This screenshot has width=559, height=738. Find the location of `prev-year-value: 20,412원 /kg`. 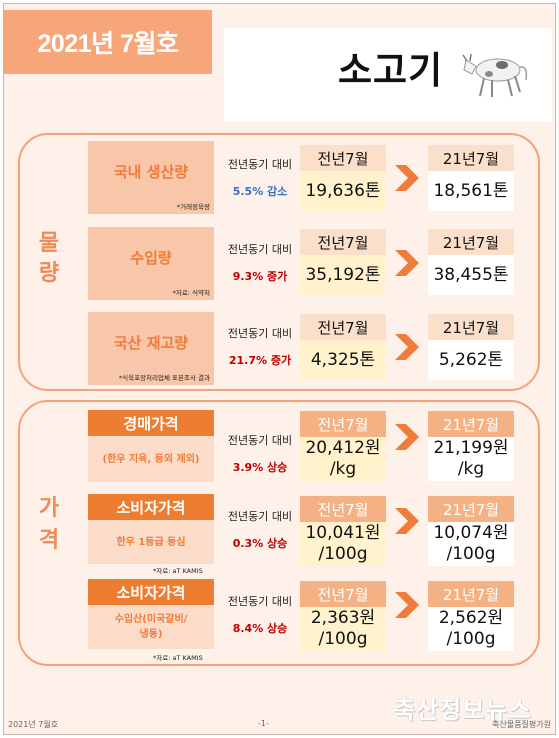

prev-year-value: 20,412원 /kg is located at coordinates (343, 459).